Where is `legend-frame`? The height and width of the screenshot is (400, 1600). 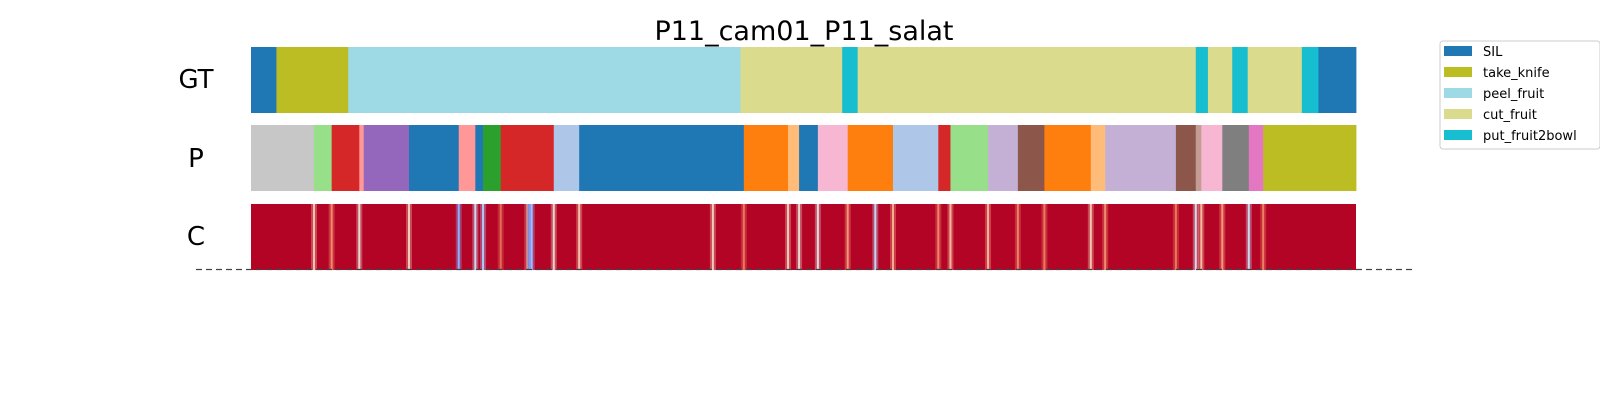
legend-frame is located at coordinates (1519, 95).